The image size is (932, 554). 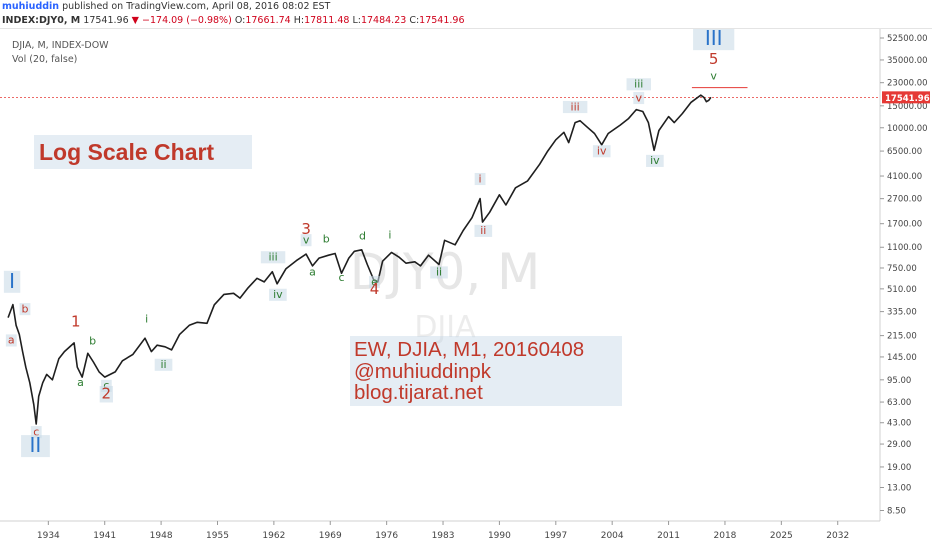 I want to click on x-tick-label: 2025, so click(x=781, y=536).